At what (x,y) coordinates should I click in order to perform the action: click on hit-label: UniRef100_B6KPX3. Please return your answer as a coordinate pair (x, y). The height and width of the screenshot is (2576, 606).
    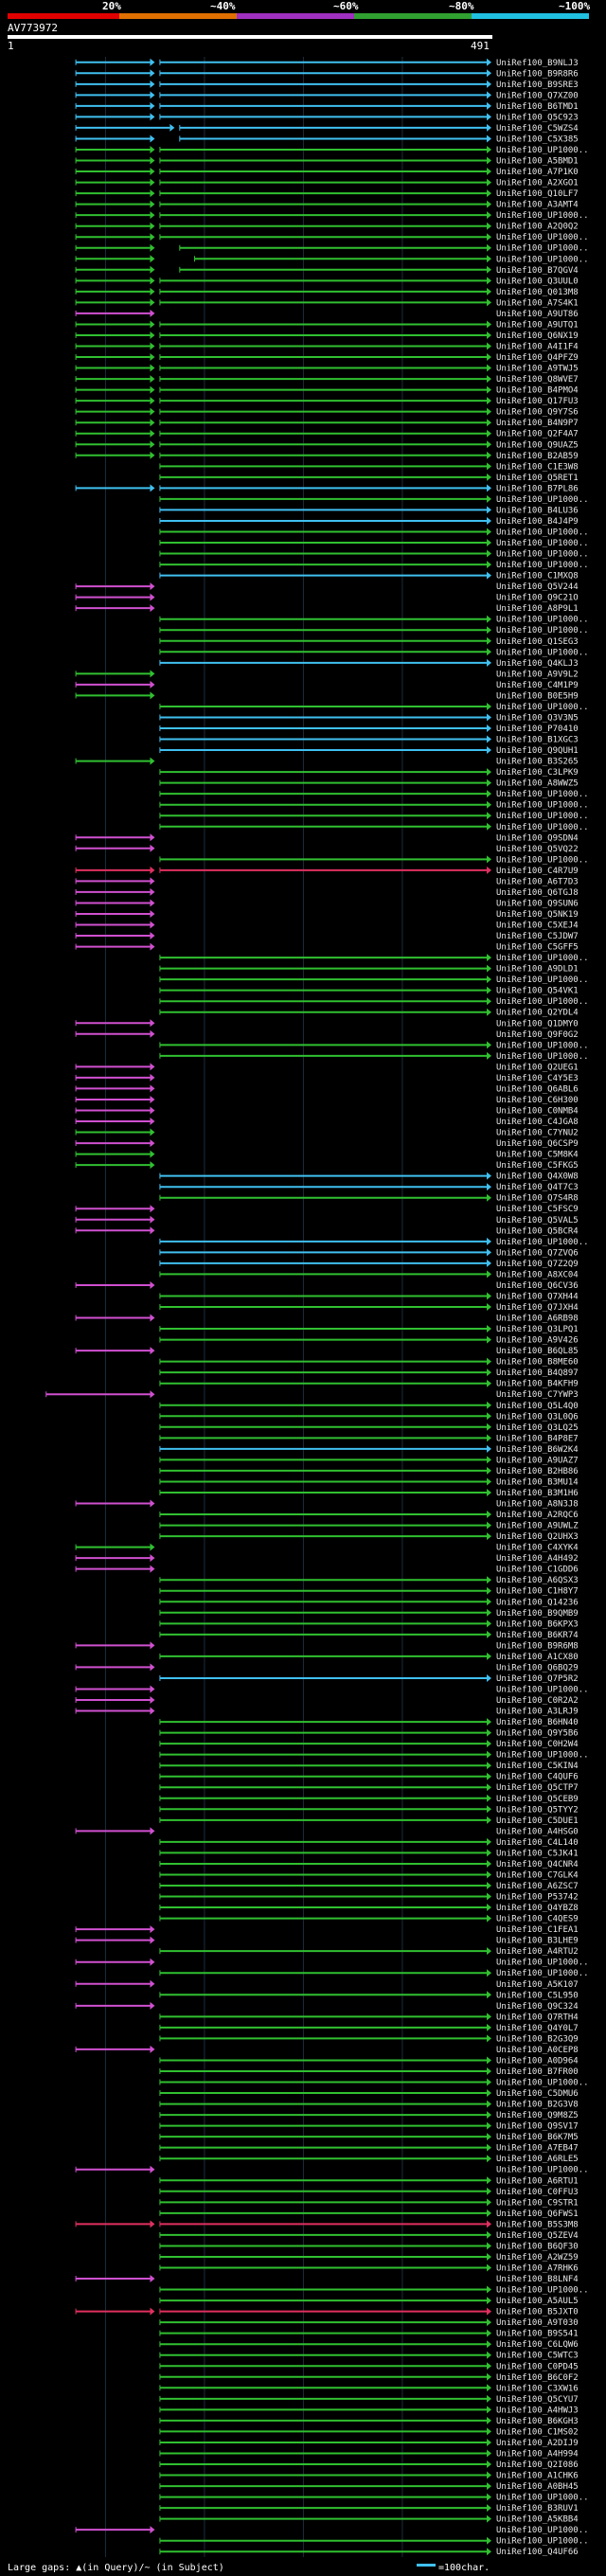
    Looking at the image, I should click on (537, 1624).